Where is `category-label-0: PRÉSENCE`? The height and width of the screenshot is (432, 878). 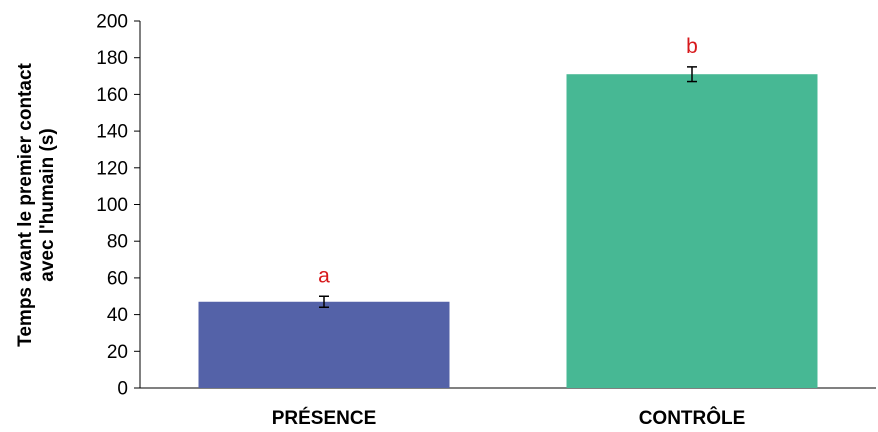
category-label-0: PRÉSENCE is located at coordinates (324, 418).